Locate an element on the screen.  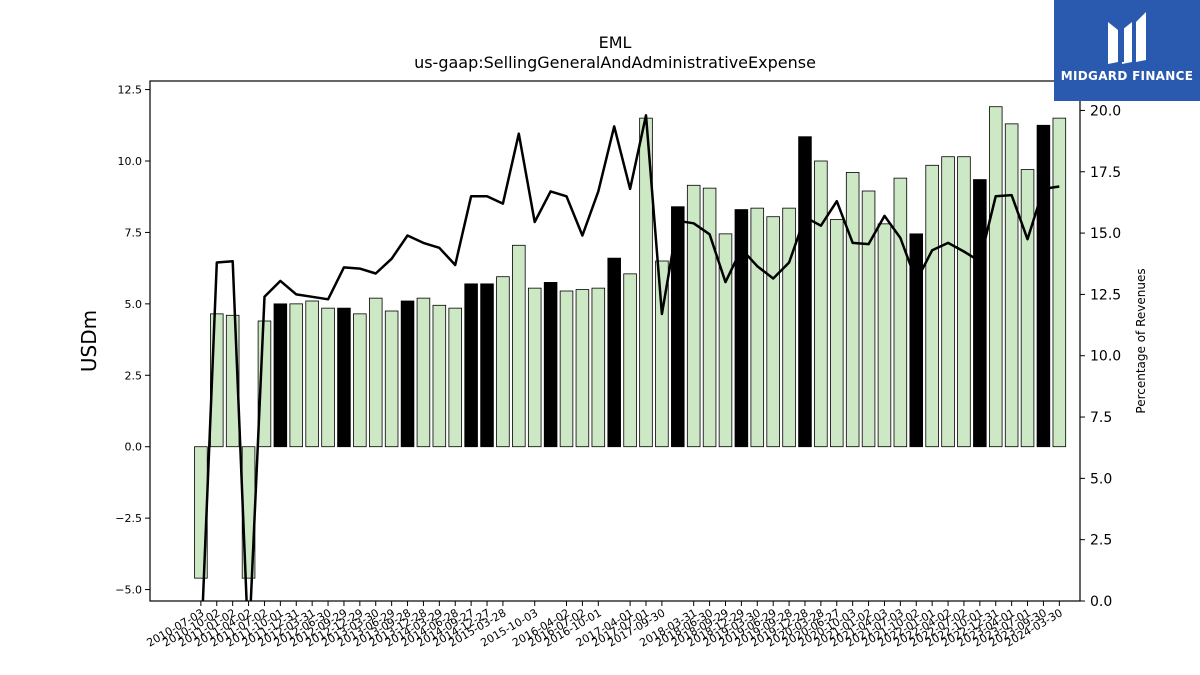
y2-tick-label: 12.5 is located at coordinates (1105, 295).